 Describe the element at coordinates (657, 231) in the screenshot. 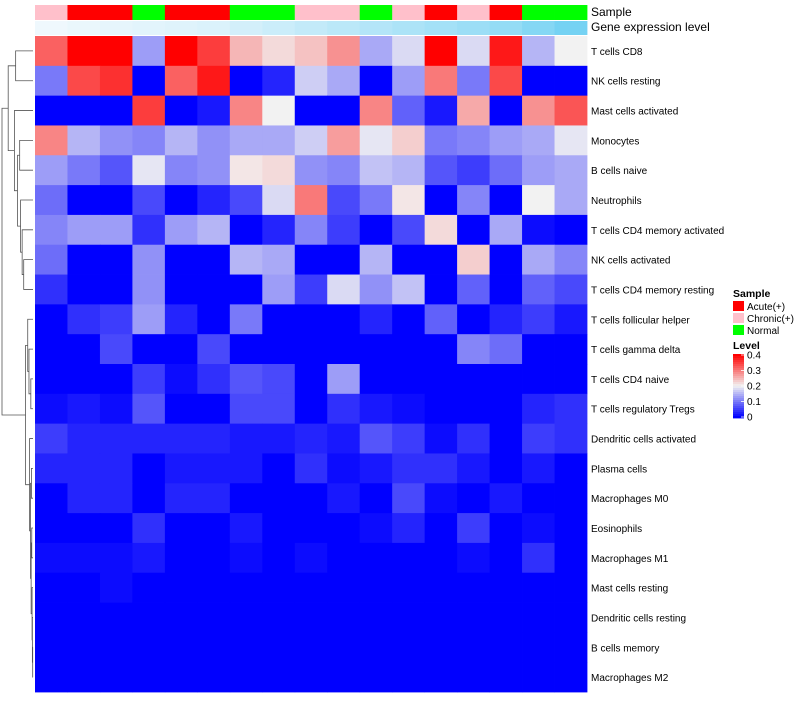

I see `row-label: T cells CD4 memory activated` at that location.